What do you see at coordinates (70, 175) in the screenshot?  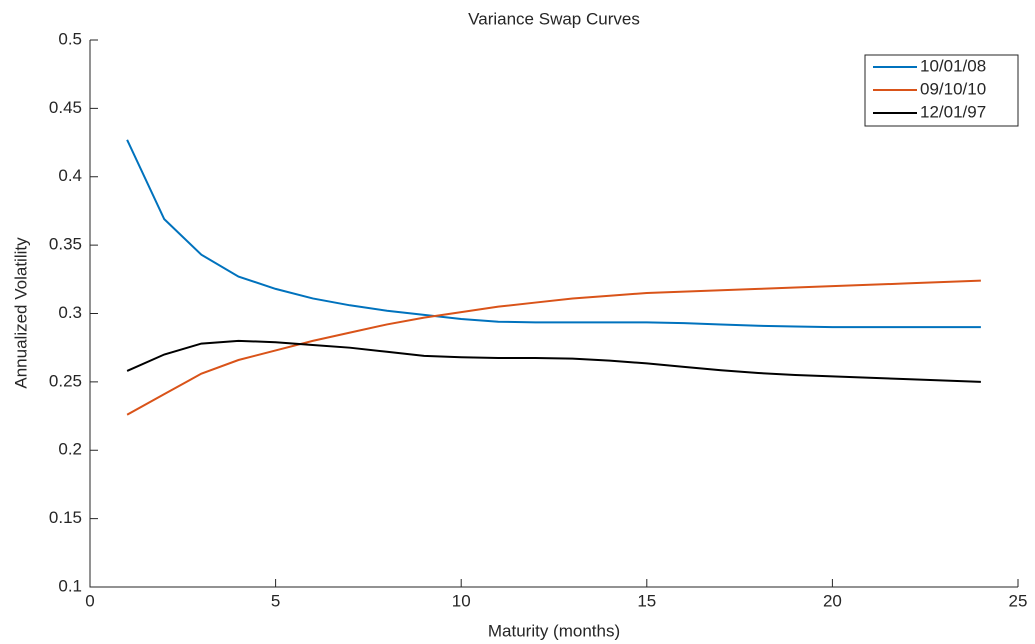 I see `y-tick-label: 0.4` at bounding box center [70, 175].